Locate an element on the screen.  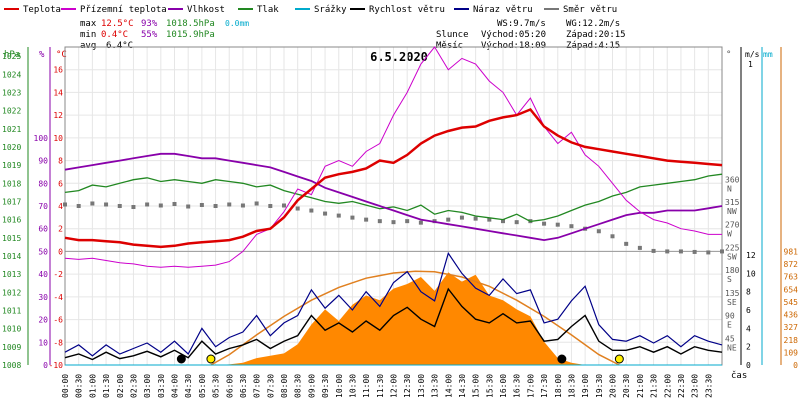
time-tick-label: 21:30 is located at coordinates (654, 386).